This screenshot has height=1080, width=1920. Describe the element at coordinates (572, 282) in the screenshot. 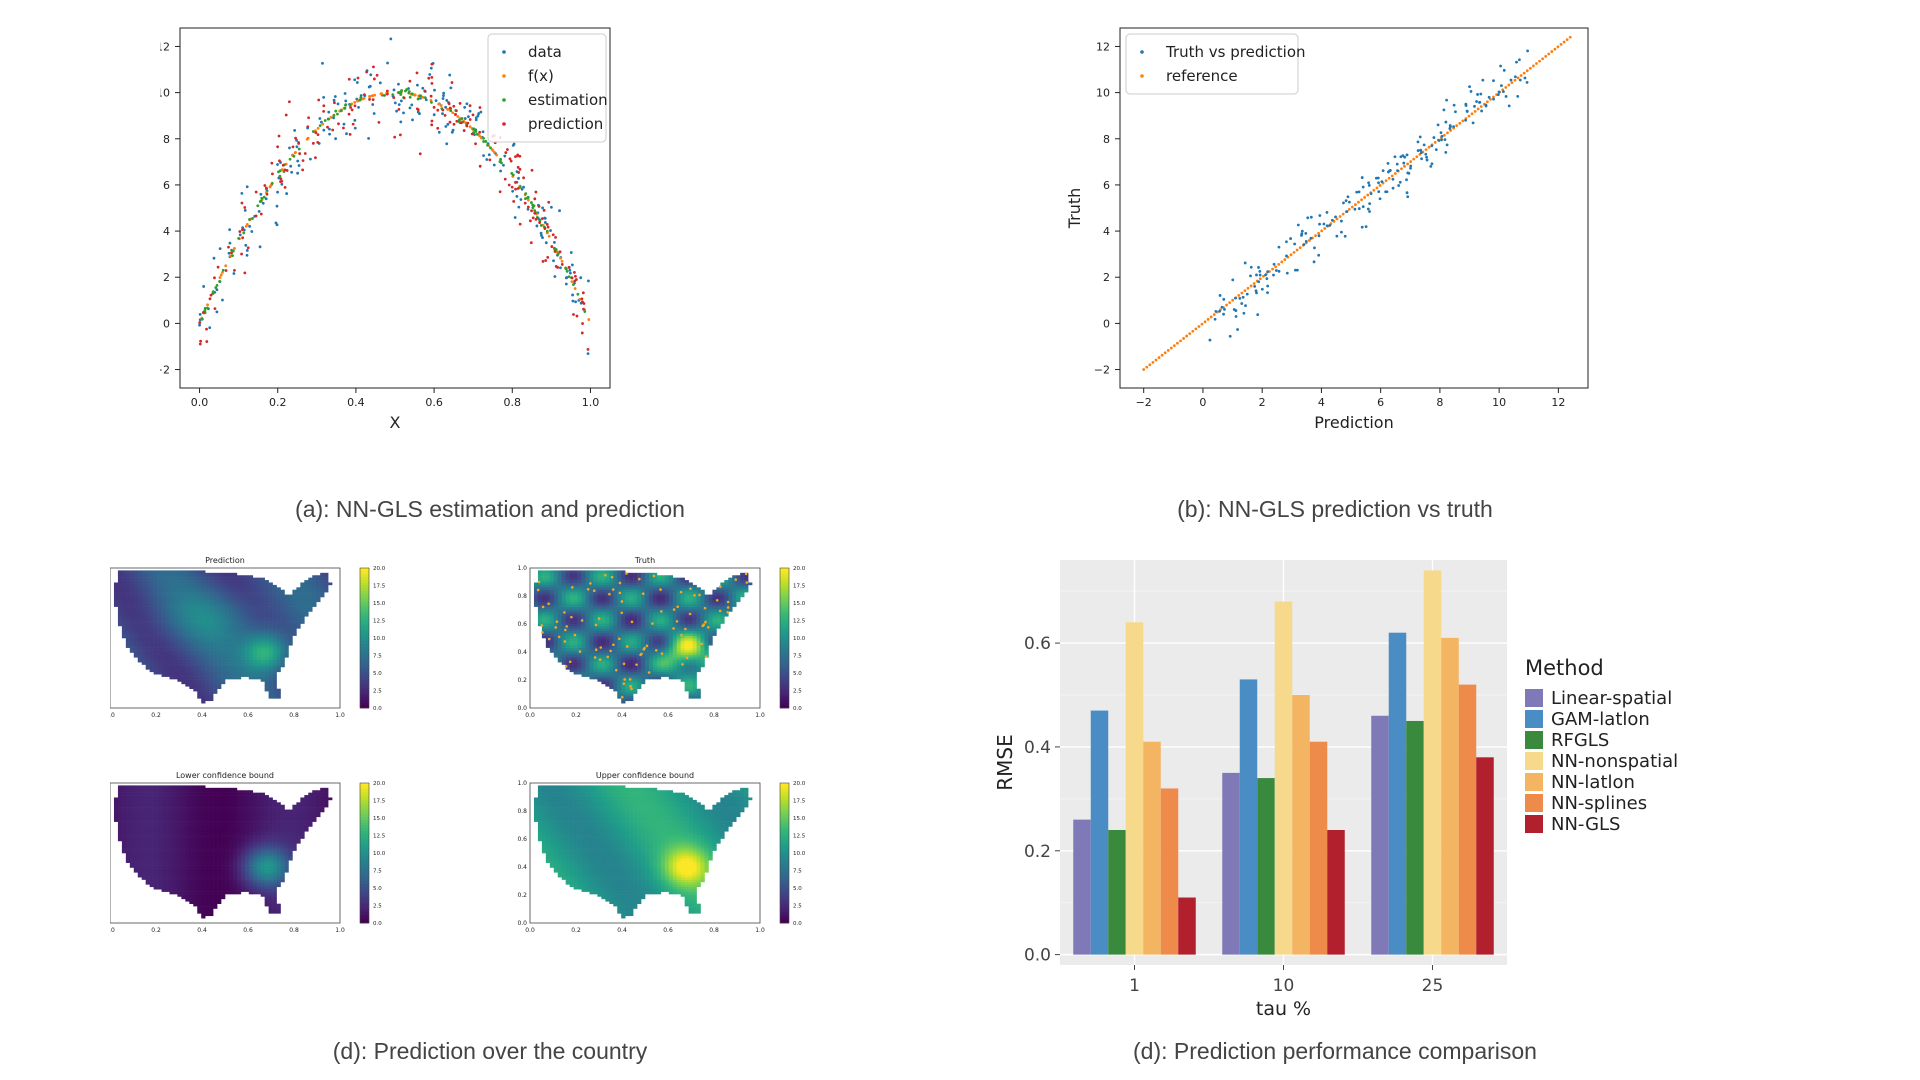

I see `data-point-fx` at that location.